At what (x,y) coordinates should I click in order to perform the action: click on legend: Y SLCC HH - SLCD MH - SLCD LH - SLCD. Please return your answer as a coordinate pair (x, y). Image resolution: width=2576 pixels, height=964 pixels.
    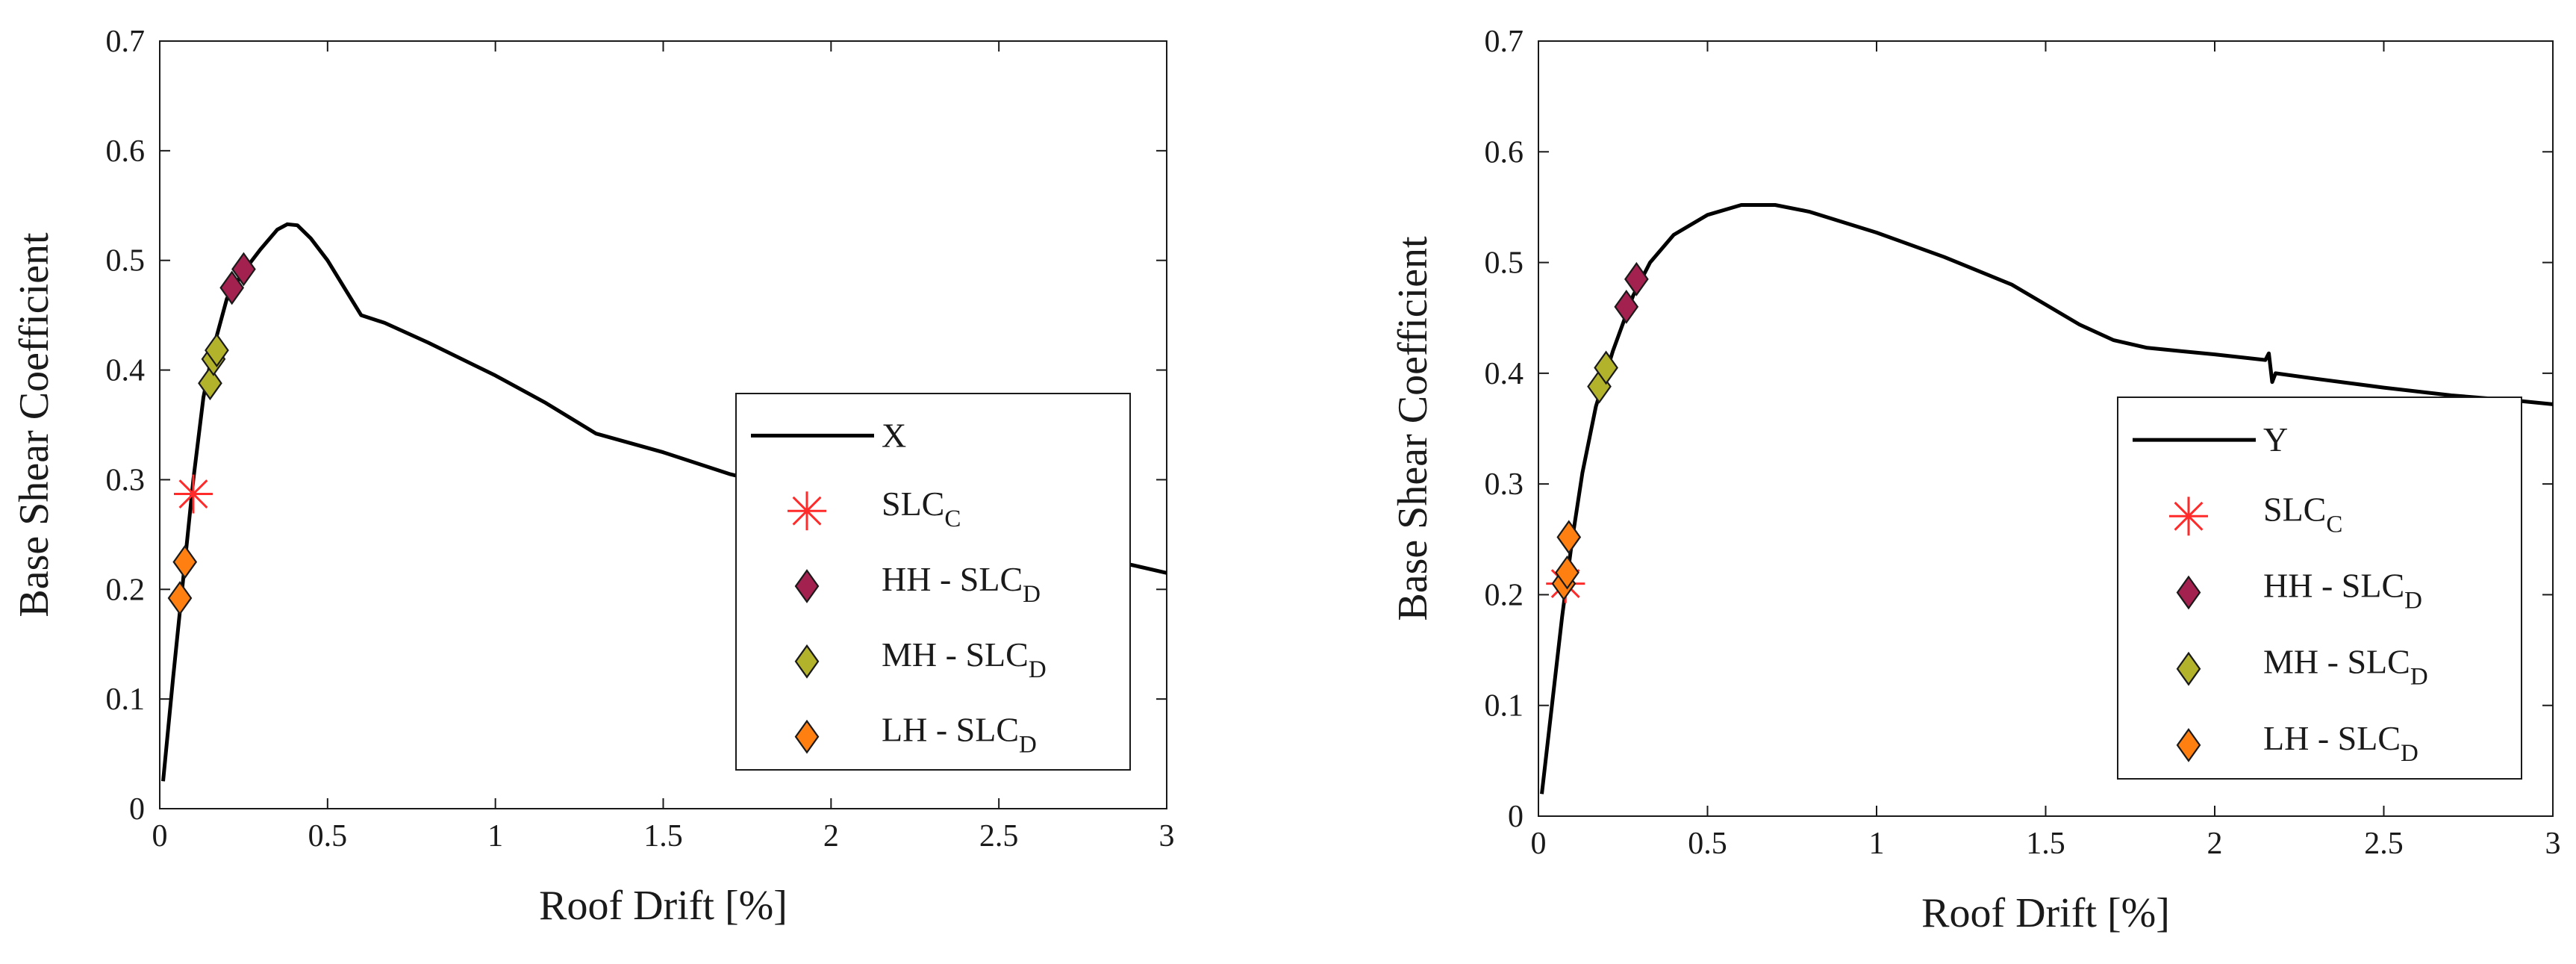
    Looking at the image, I should click on (2319, 588).